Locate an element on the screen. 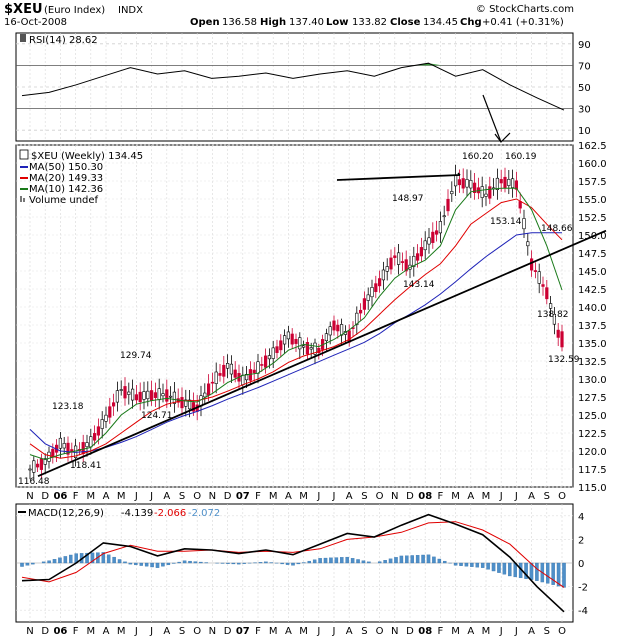 The height and width of the screenshot is (639, 620). price-tick-label: 160.0 is located at coordinates (592, 164).